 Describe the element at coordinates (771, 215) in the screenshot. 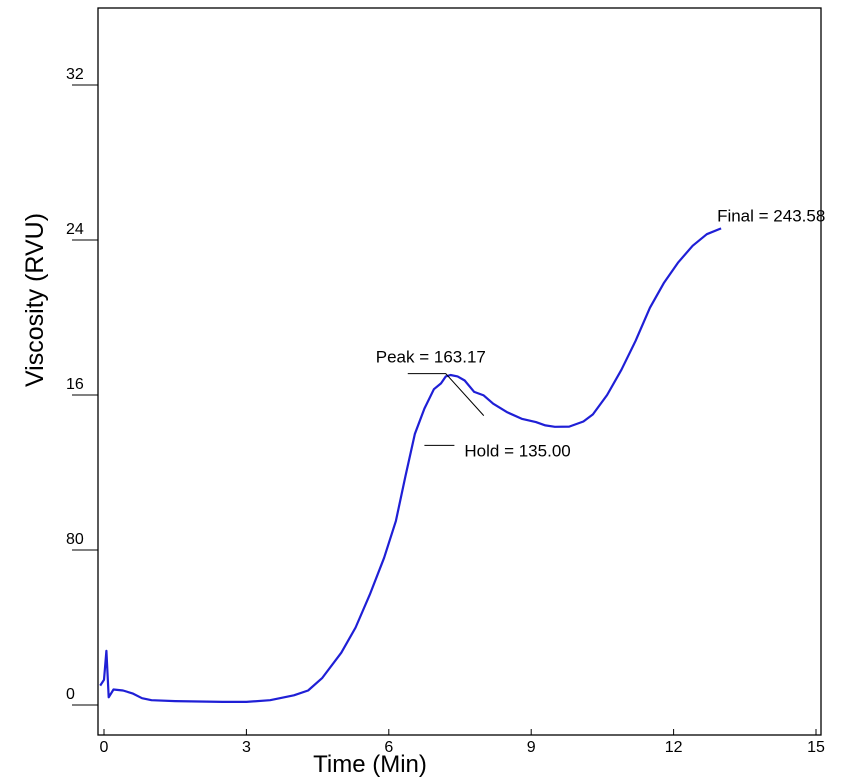

I see `annotation-label: Final = 243.58` at that location.